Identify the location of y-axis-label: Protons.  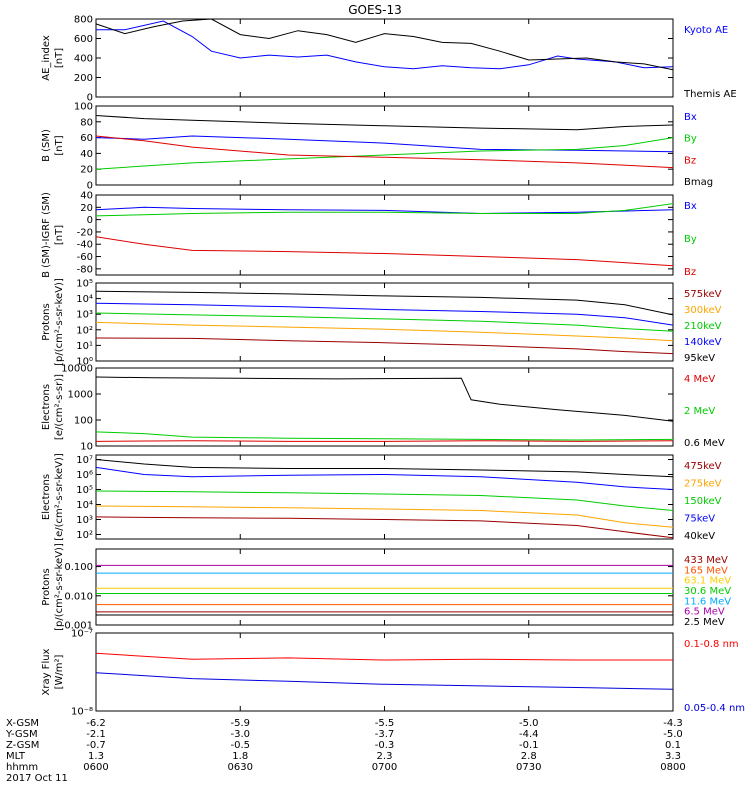
(46, 586).